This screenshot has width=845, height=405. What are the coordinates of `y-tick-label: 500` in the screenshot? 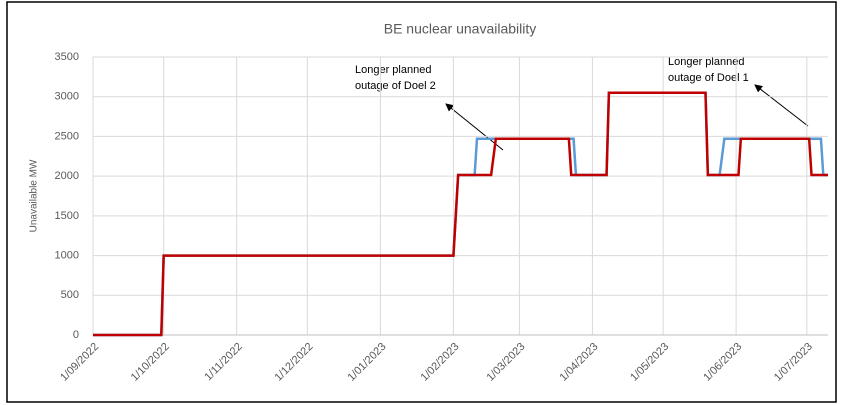 It's located at (70, 295).